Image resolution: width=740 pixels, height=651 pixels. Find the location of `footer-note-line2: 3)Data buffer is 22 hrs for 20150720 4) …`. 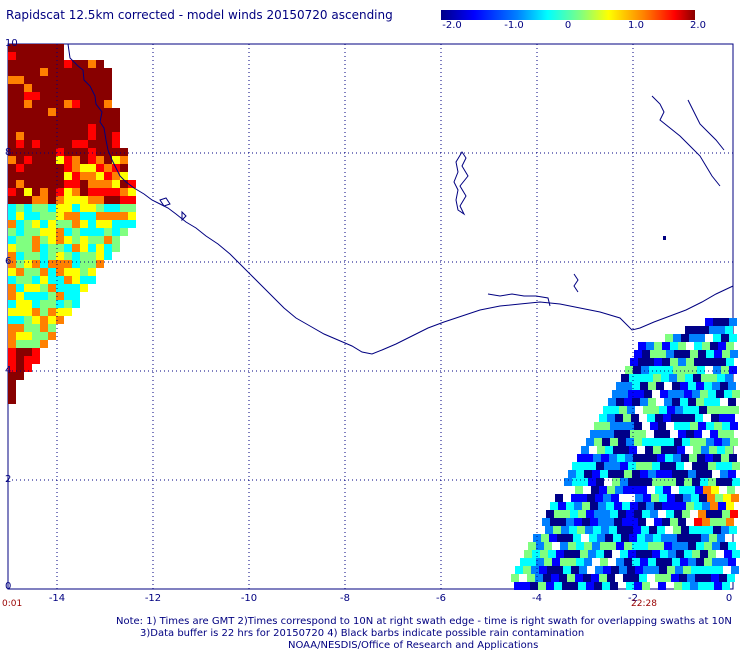

footer-note-line2: 3)Data buffer is 22 hrs for 20150720 4) … is located at coordinates (362, 633).